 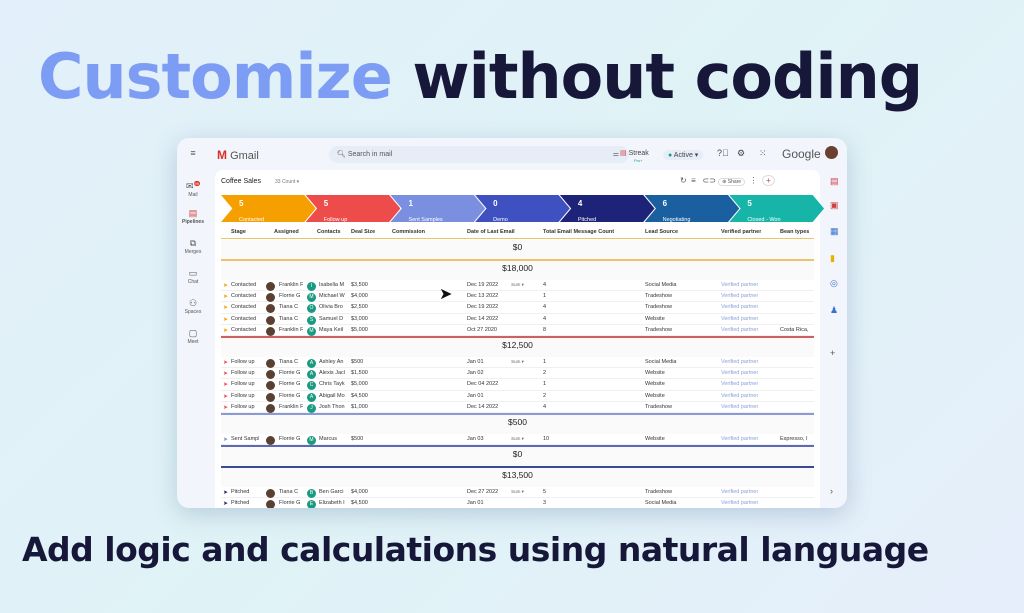 What do you see at coordinates (741, 153) in the screenshot?
I see `settings-icon: ⚙` at bounding box center [741, 153].